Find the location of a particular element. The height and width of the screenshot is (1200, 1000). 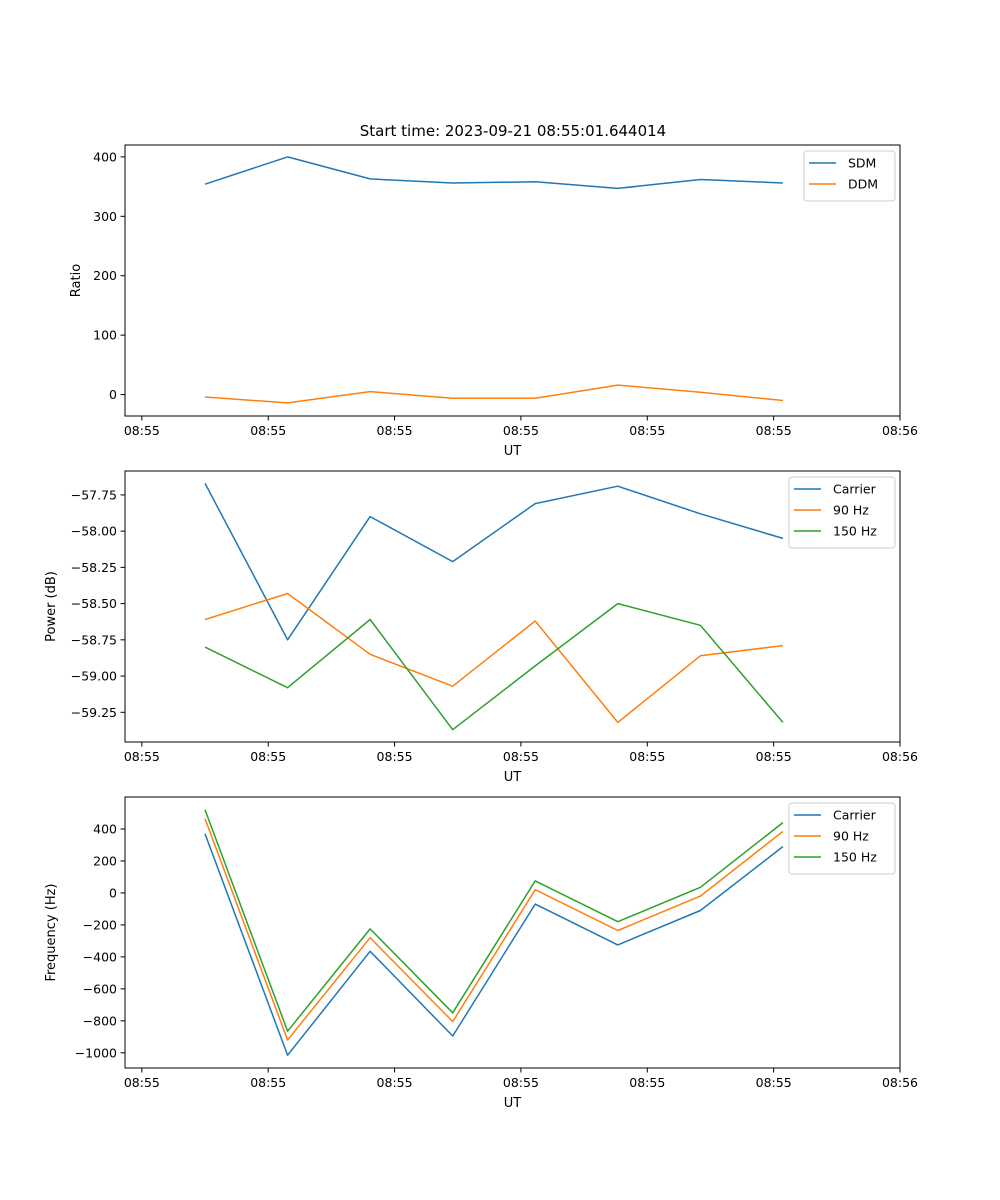

figure-title: Start time: 2023-09-21 08:55:01.644014 is located at coordinates (513, 131).